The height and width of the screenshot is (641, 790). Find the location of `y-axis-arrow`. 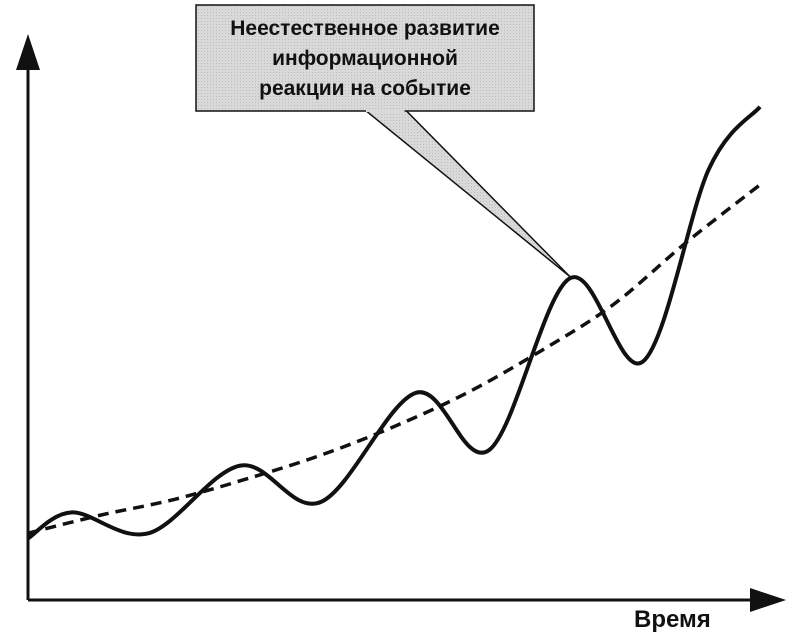

y-axis-arrow is located at coordinates (28, 52).